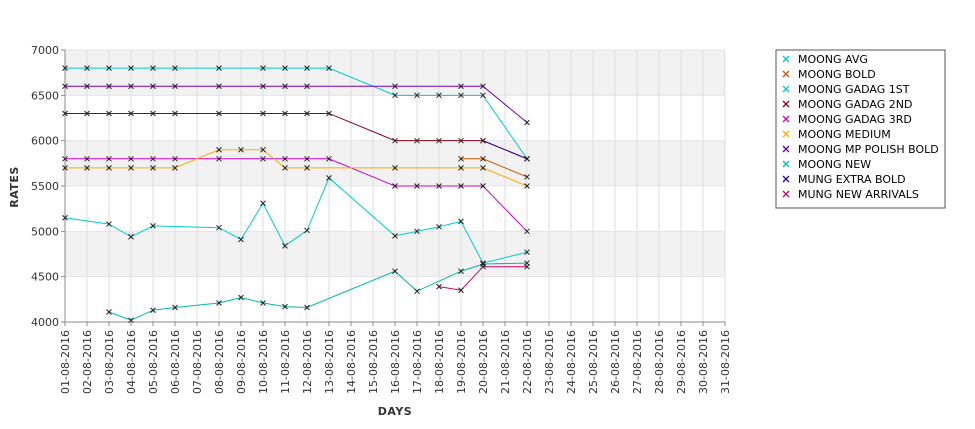 Image resolution: width=975 pixels, height=429 pixels. Describe the element at coordinates (263, 362) in the screenshot. I see `x-tick-label: 10-08-2016` at that location.